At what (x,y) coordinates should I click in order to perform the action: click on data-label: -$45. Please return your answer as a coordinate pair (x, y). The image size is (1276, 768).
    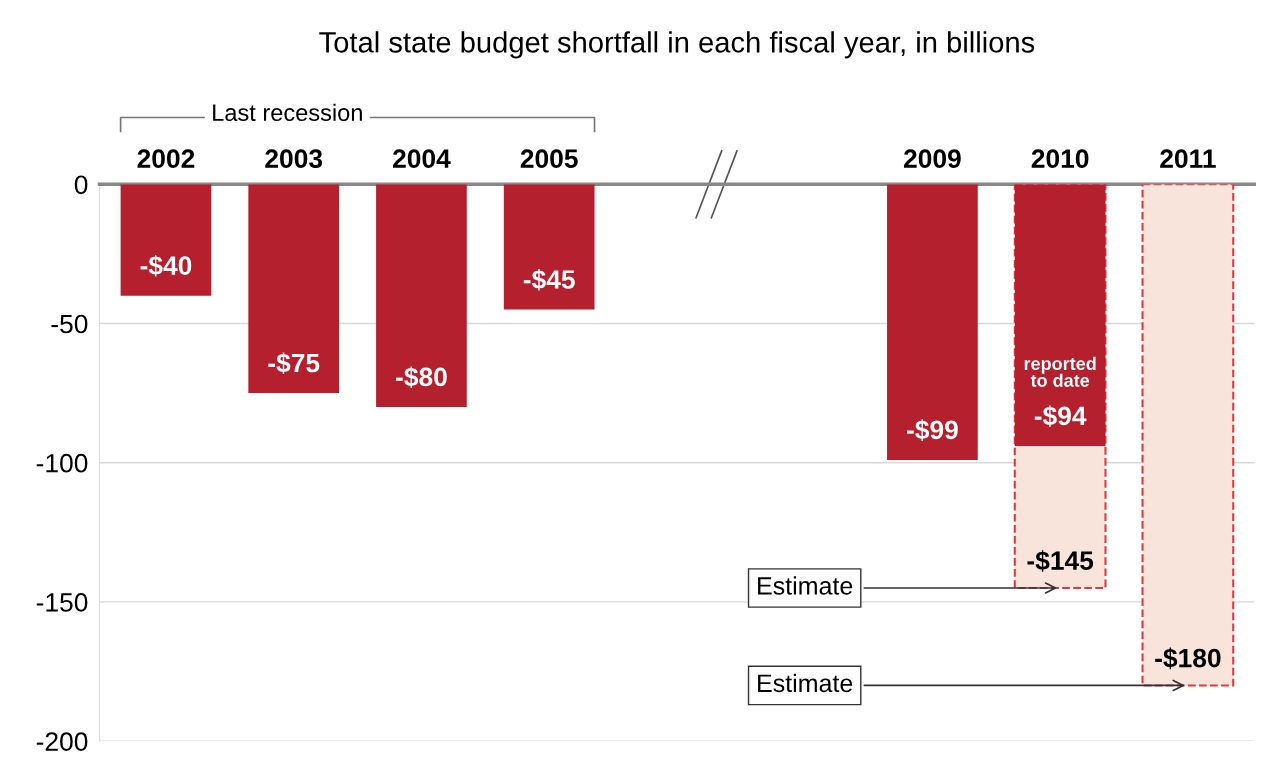
    Looking at the image, I should click on (549, 280).